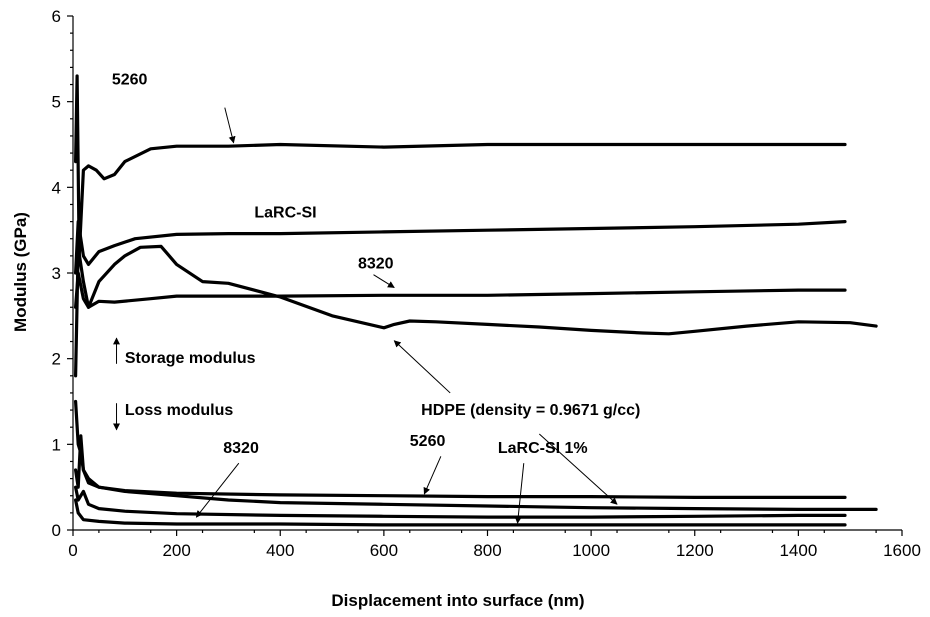 The height and width of the screenshot is (617, 930). I want to click on x-axis-title: Displacement into surface (nm), so click(457, 600).